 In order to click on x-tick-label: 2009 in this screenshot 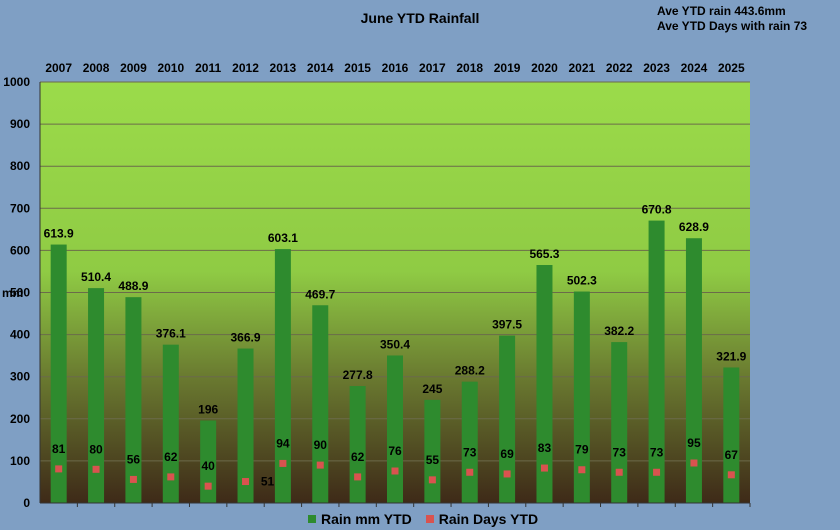, I will do `click(133, 68)`.